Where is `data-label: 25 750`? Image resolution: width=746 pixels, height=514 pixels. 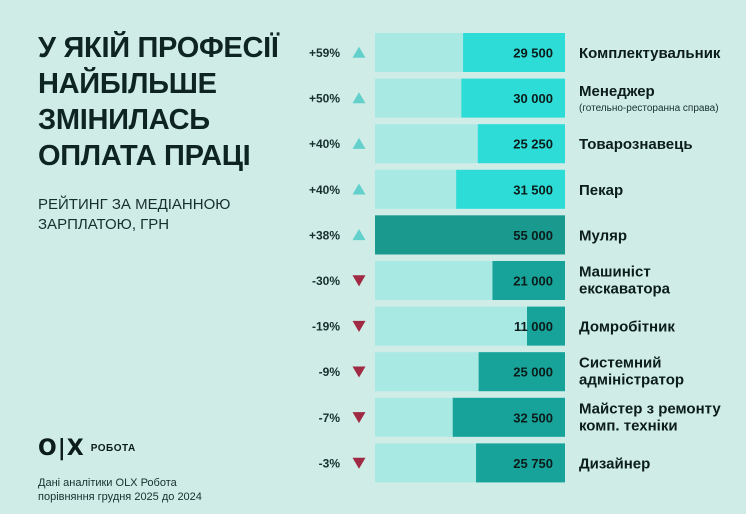
data-label: 25 750 is located at coordinates (533, 463).